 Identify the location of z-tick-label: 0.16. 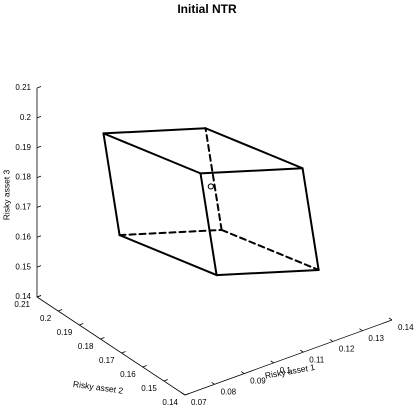
(23, 236).